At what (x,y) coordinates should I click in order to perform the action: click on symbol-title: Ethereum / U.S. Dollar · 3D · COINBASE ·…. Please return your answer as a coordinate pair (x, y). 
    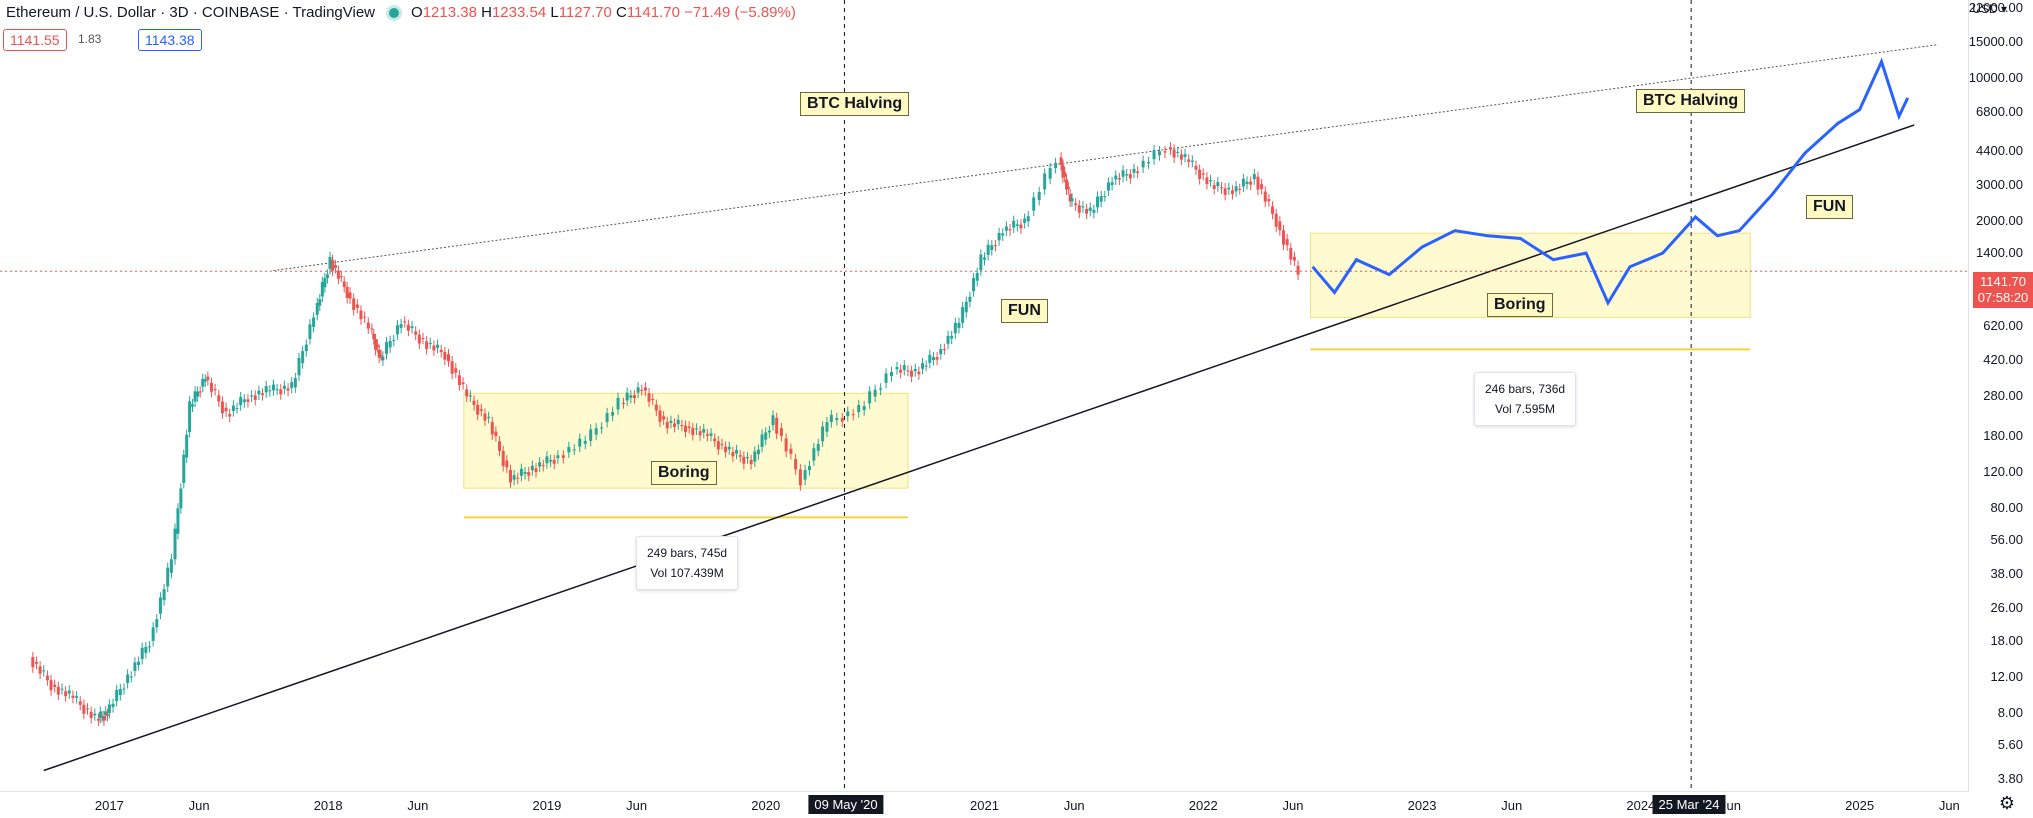
    Looking at the image, I should click on (191, 12).